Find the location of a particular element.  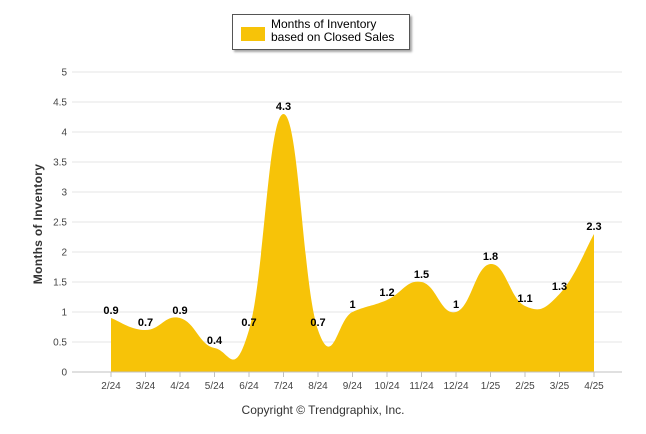

data-label: 2.3 is located at coordinates (593, 227).